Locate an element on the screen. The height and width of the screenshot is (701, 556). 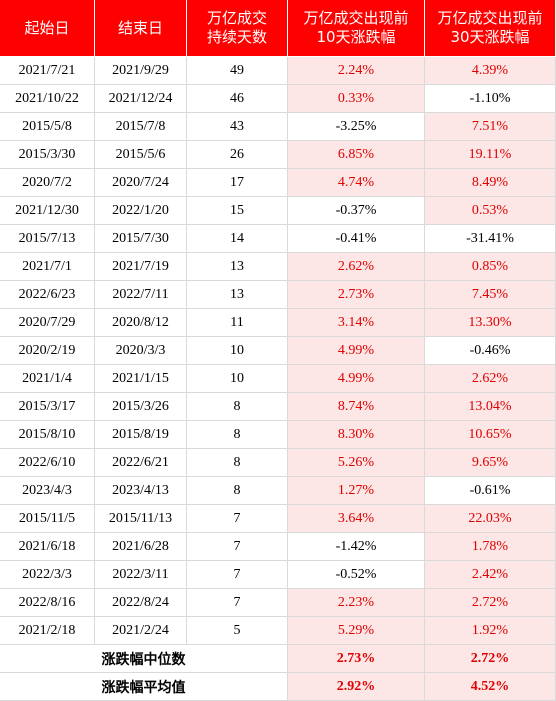
table-cell: 17 is located at coordinates (237, 183).